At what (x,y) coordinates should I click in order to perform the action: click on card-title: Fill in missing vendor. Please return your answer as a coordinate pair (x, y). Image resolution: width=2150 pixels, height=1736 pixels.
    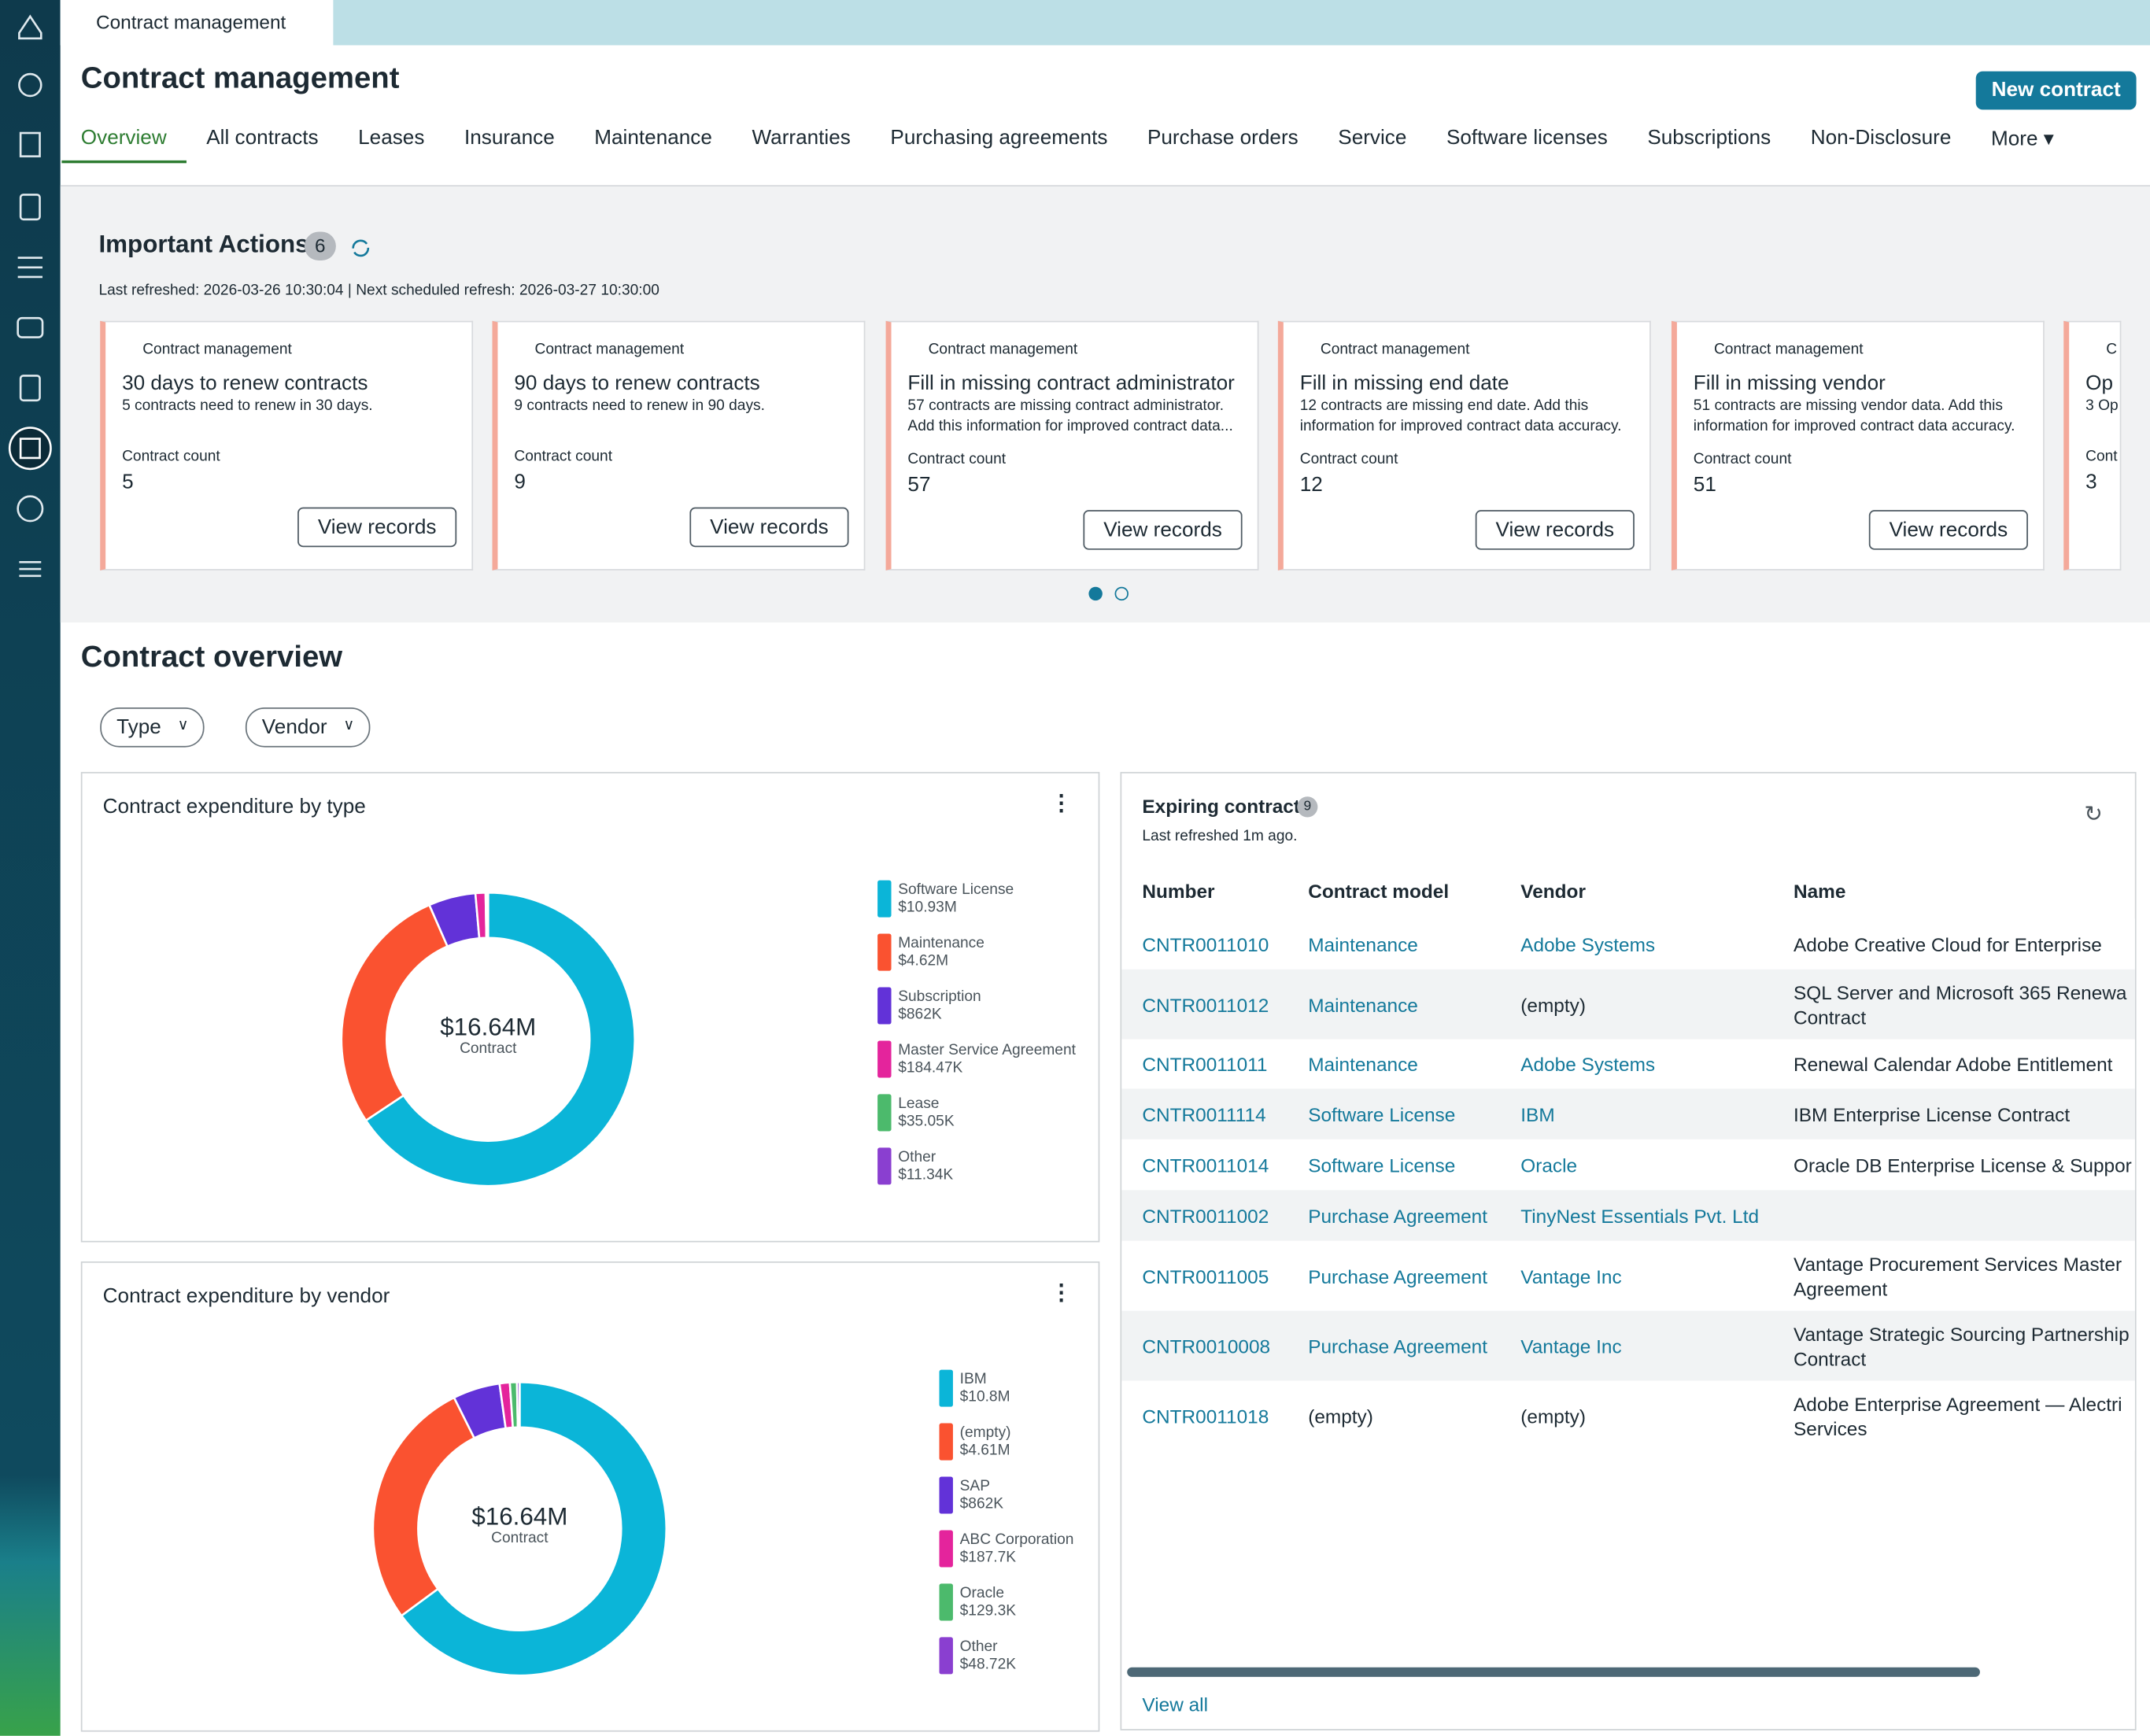
    Looking at the image, I should click on (1789, 383).